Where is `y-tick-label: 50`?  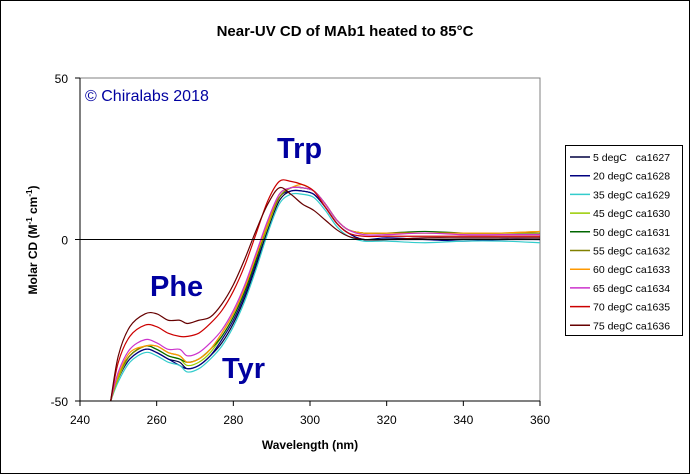
y-tick-label: 50 is located at coordinates (62, 79).